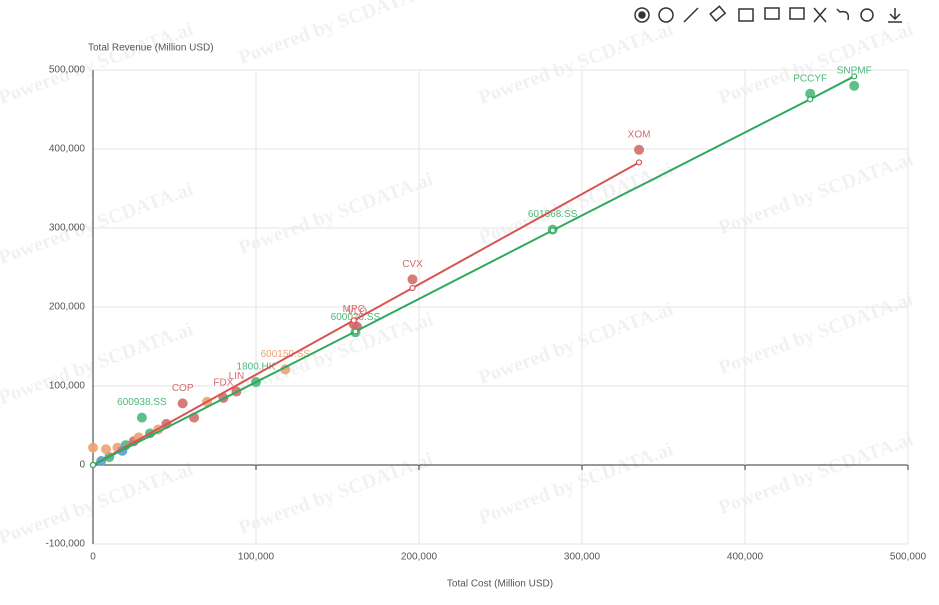 This screenshot has width=939, height=605. I want to click on tool-clear, so click(666, 15).